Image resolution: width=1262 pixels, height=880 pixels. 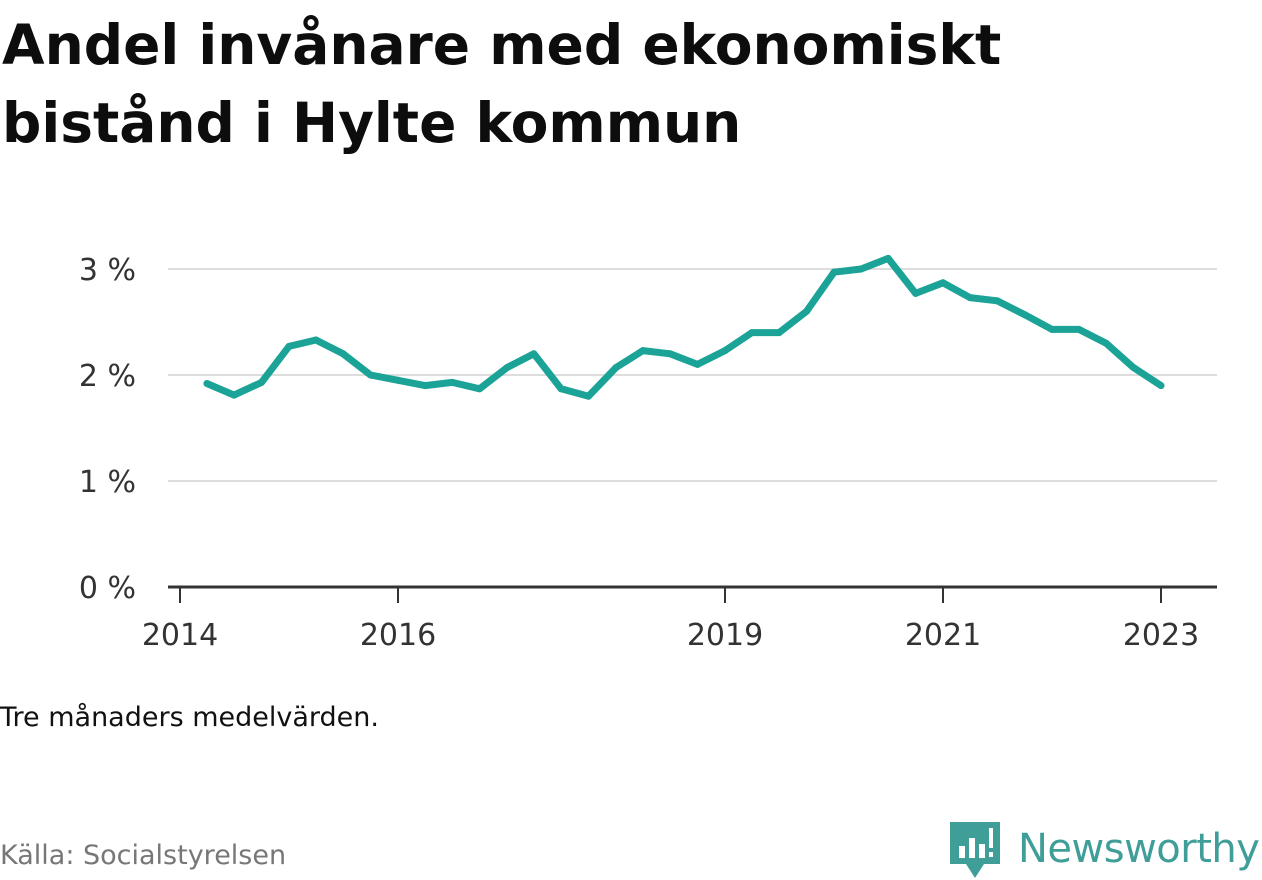 I want to click on series-layer, so click(x=684, y=327).